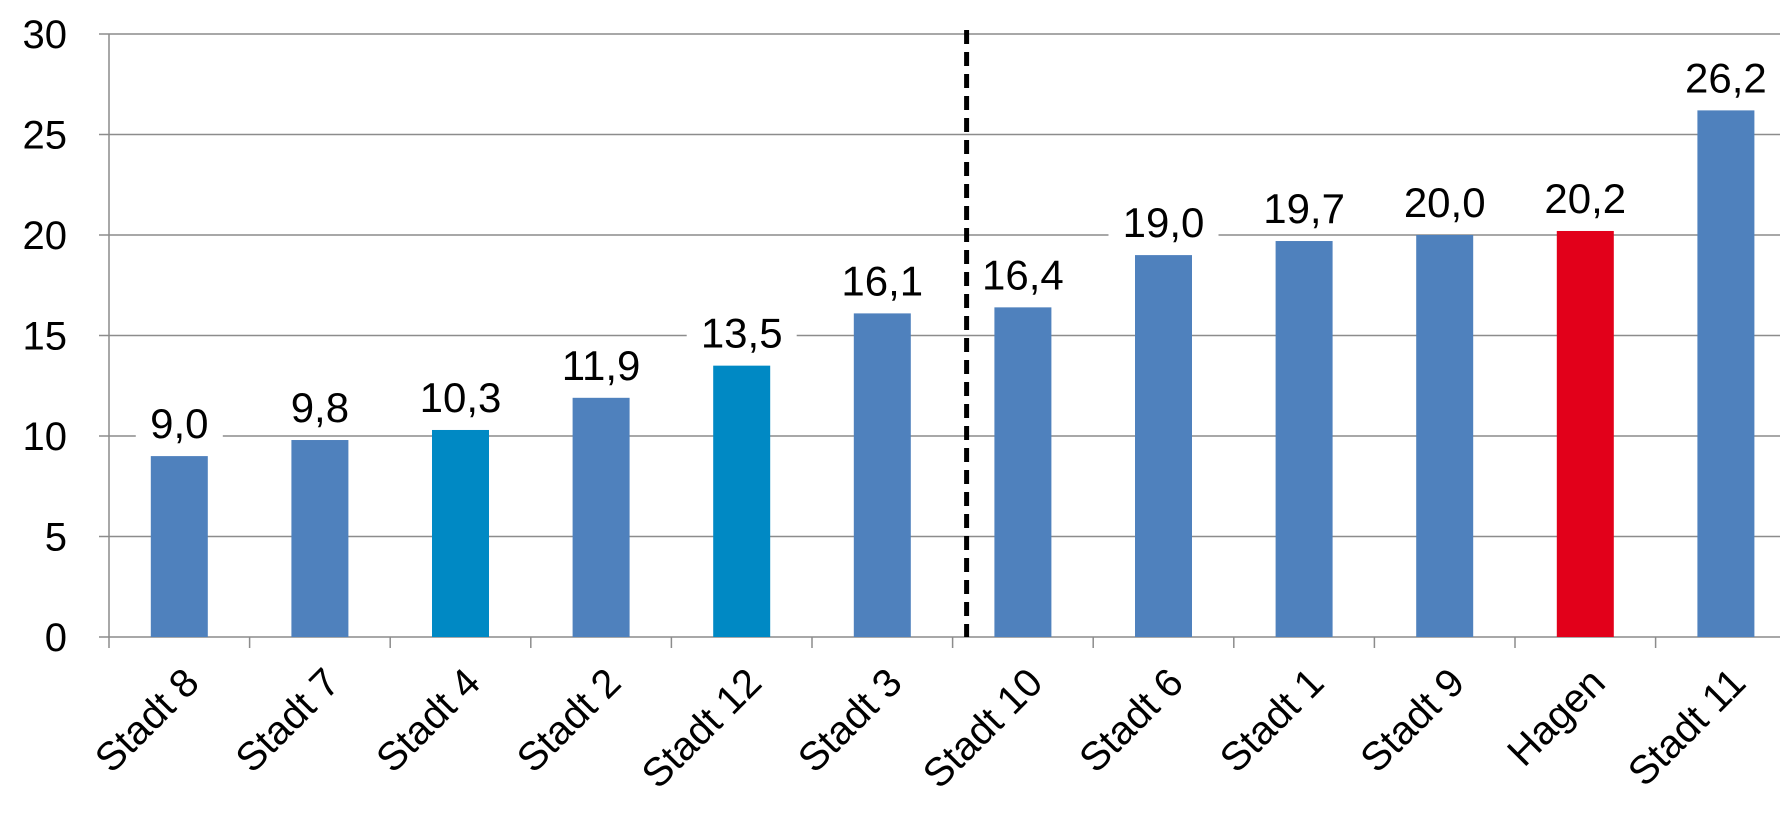 The image size is (1780, 816). I want to click on value-label: 20,0, so click(1445, 202).